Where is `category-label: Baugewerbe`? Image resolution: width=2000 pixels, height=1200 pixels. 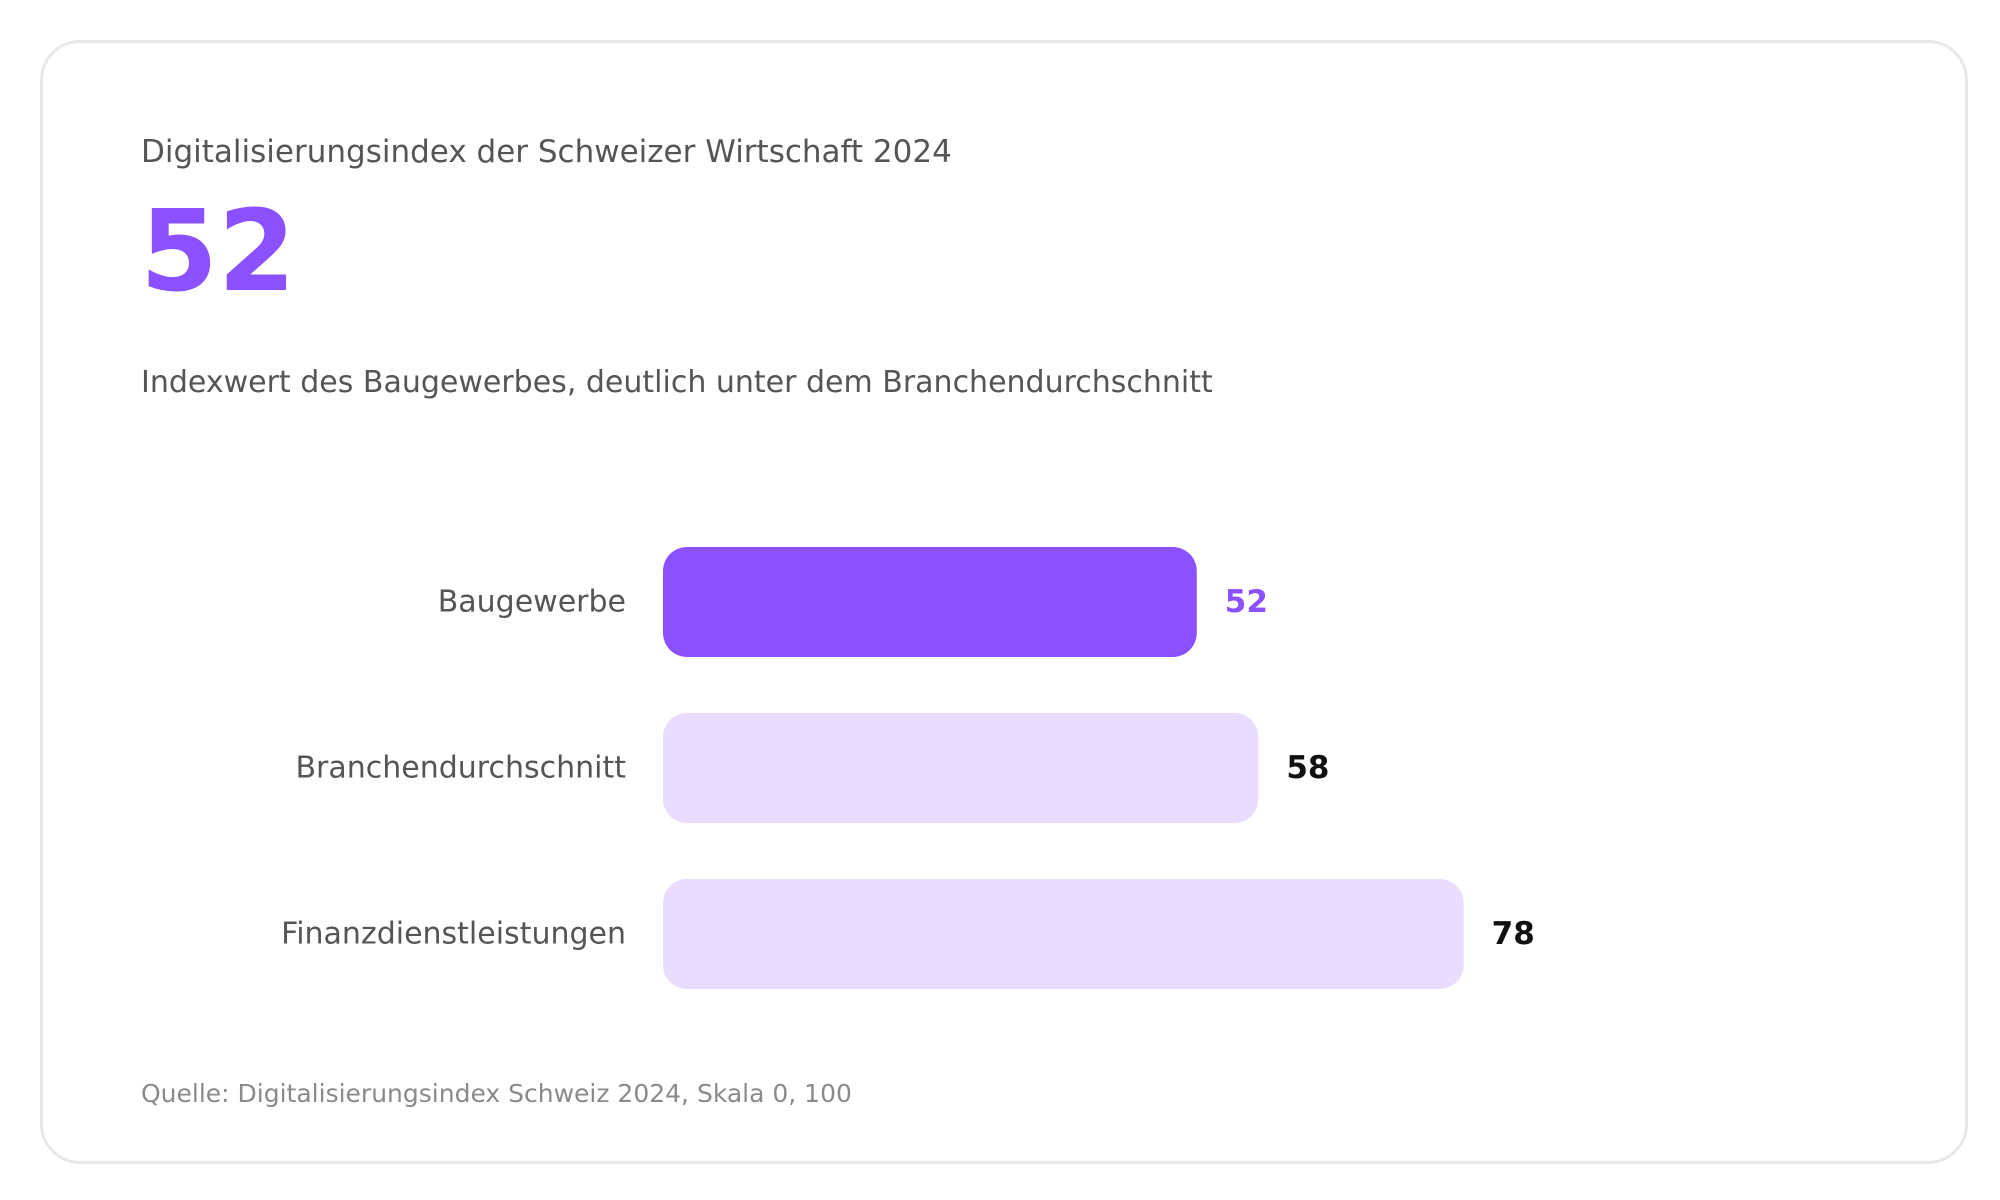
category-label: Baugewerbe is located at coordinates (532, 602).